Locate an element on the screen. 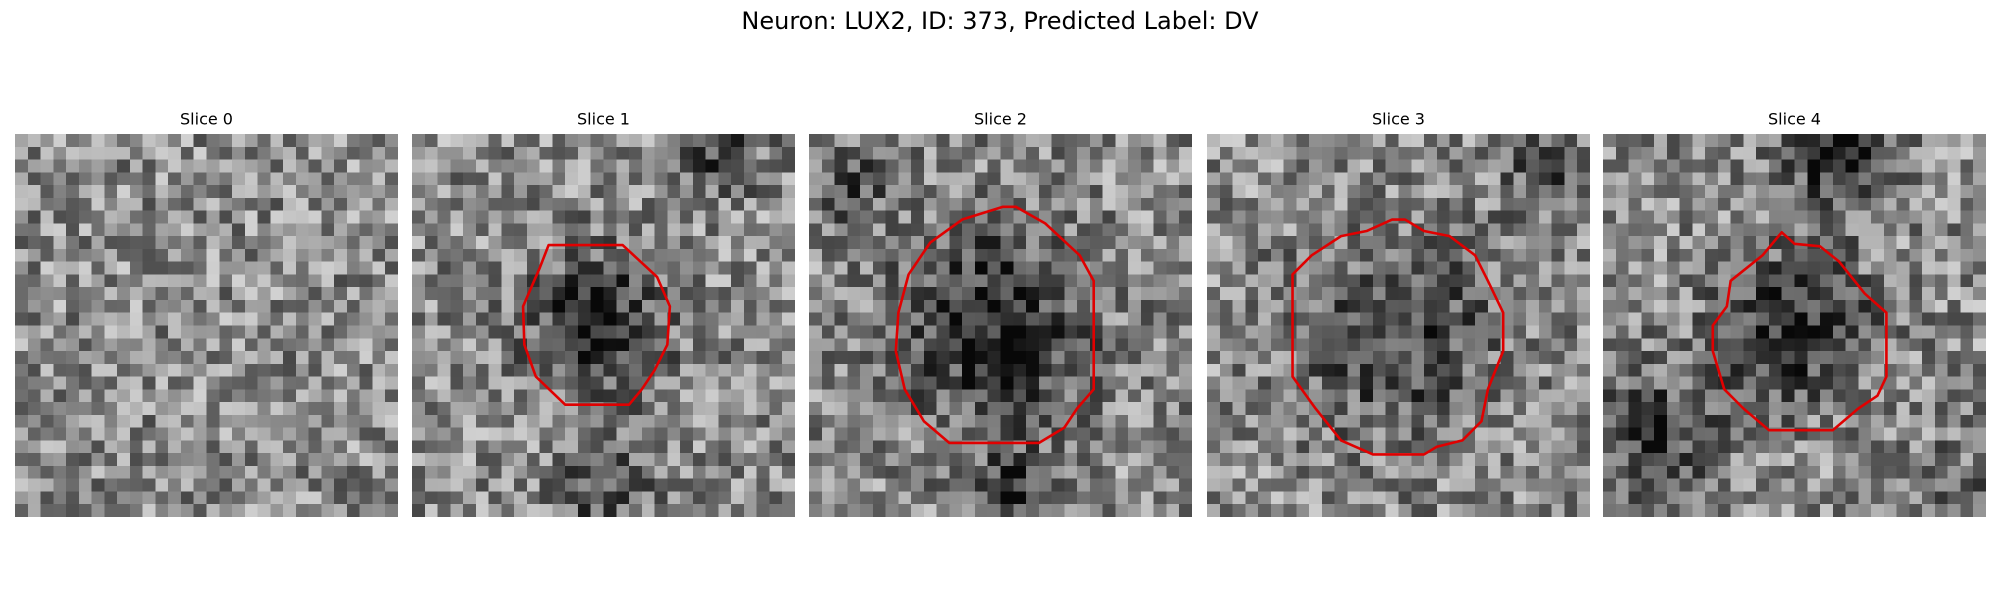 The height and width of the screenshot is (600, 2000). panel-title: Slice 0 is located at coordinates (206, 119).